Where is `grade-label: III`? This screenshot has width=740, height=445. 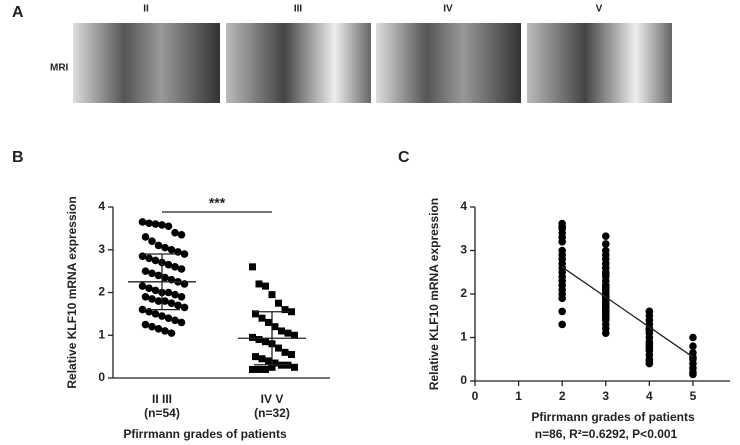 grade-label: III is located at coordinates (298, 9).